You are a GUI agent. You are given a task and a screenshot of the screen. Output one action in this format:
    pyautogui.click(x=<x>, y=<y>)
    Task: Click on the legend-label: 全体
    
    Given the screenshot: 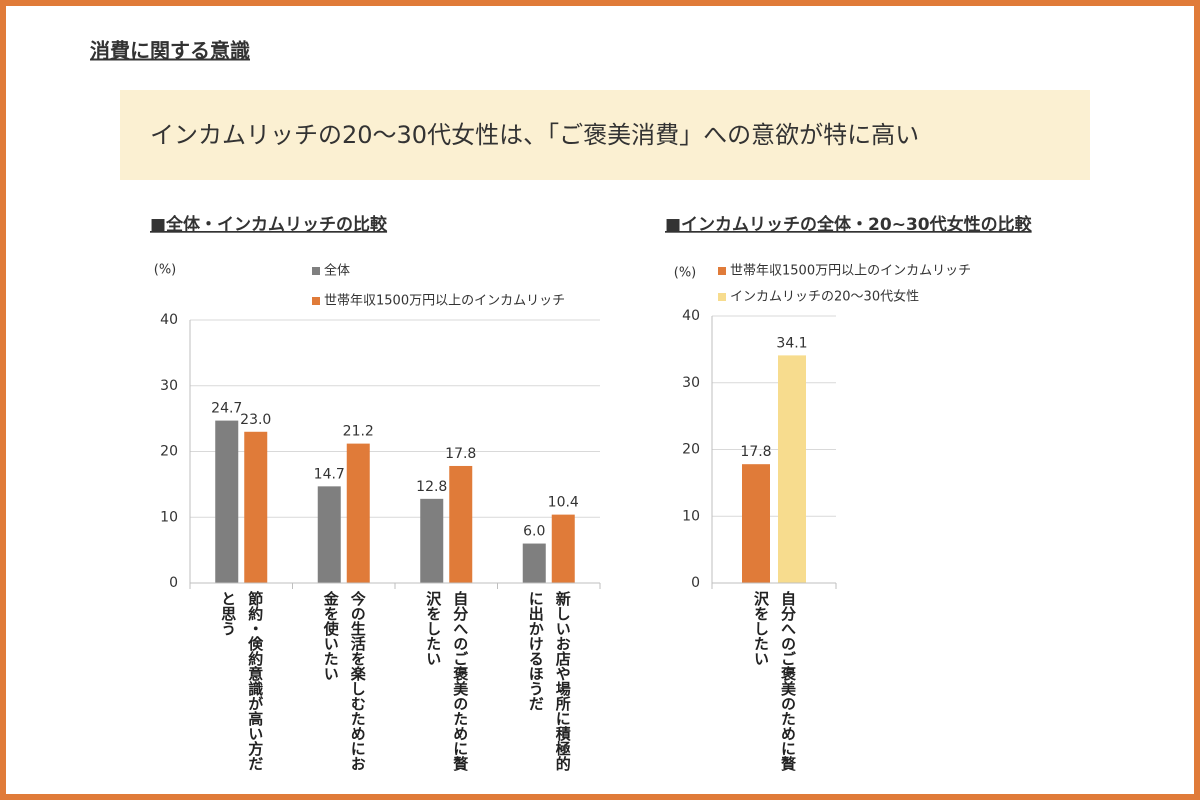 What is the action you would take?
    pyautogui.click(x=337, y=271)
    